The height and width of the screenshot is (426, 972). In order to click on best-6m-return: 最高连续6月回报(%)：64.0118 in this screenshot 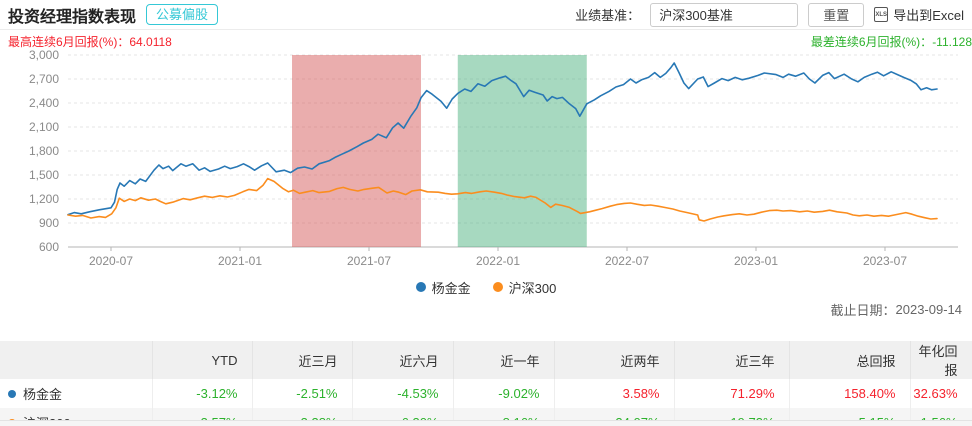, I will do `click(90, 41)`.